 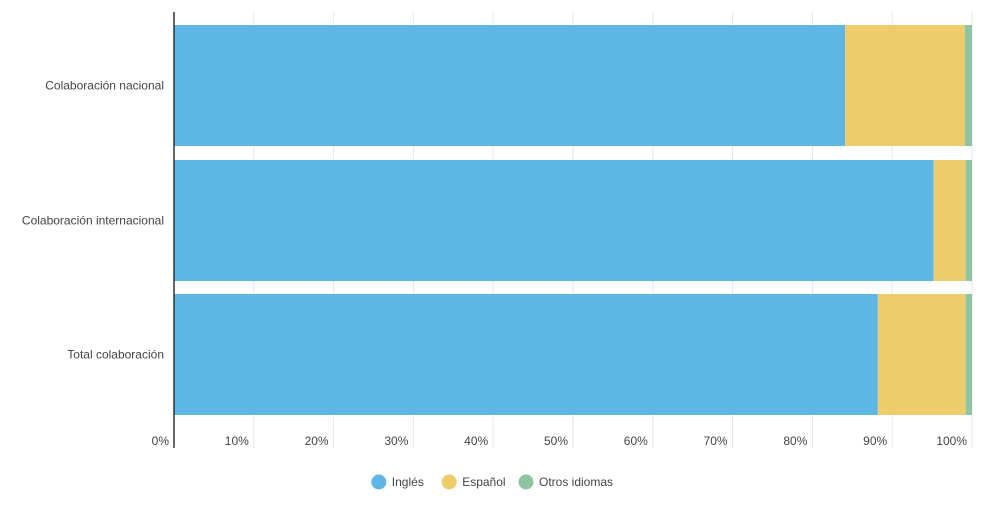 I want to click on legend-label: Español, so click(x=483, y=482).